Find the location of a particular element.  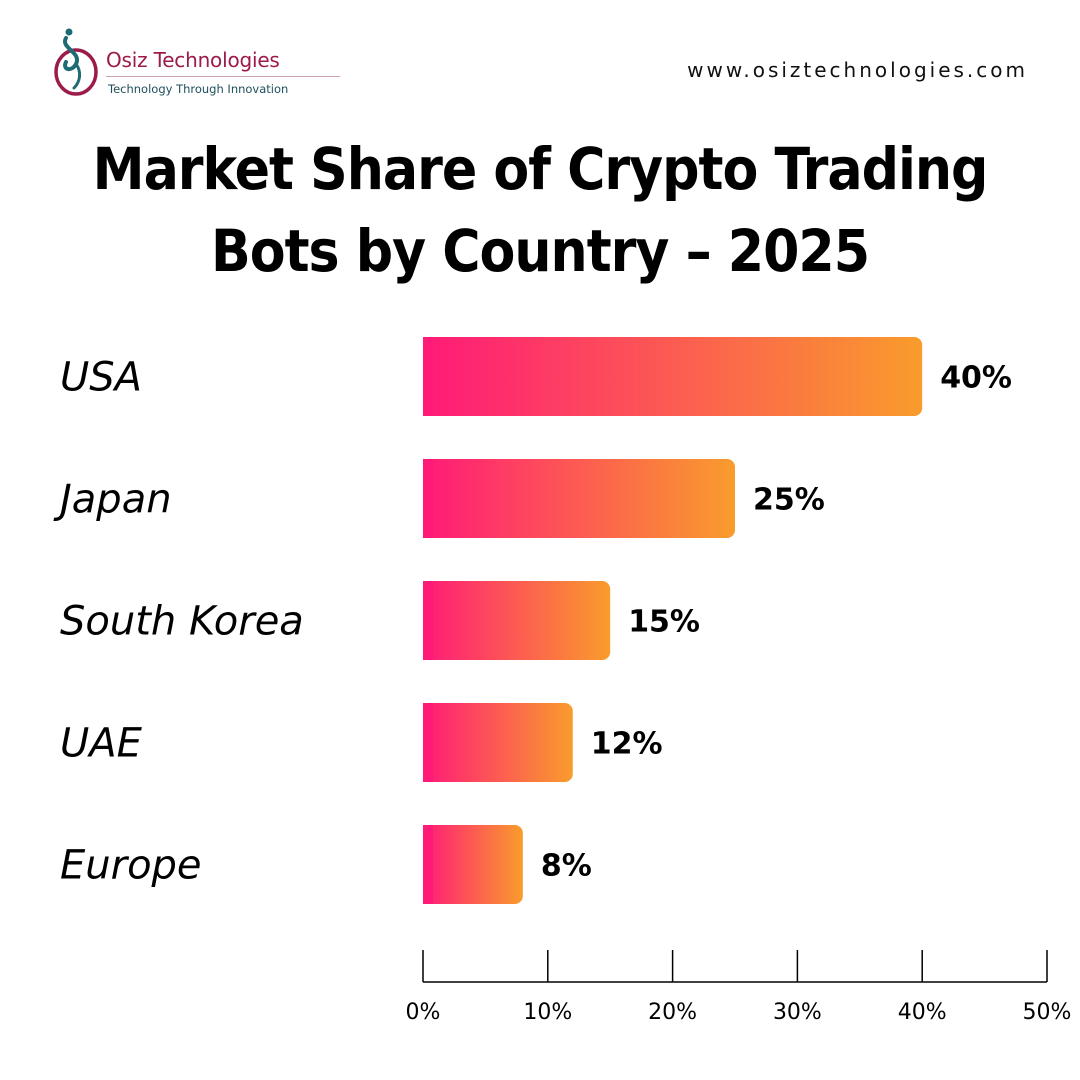

category-label: USA is located at coordinates (101, 378).